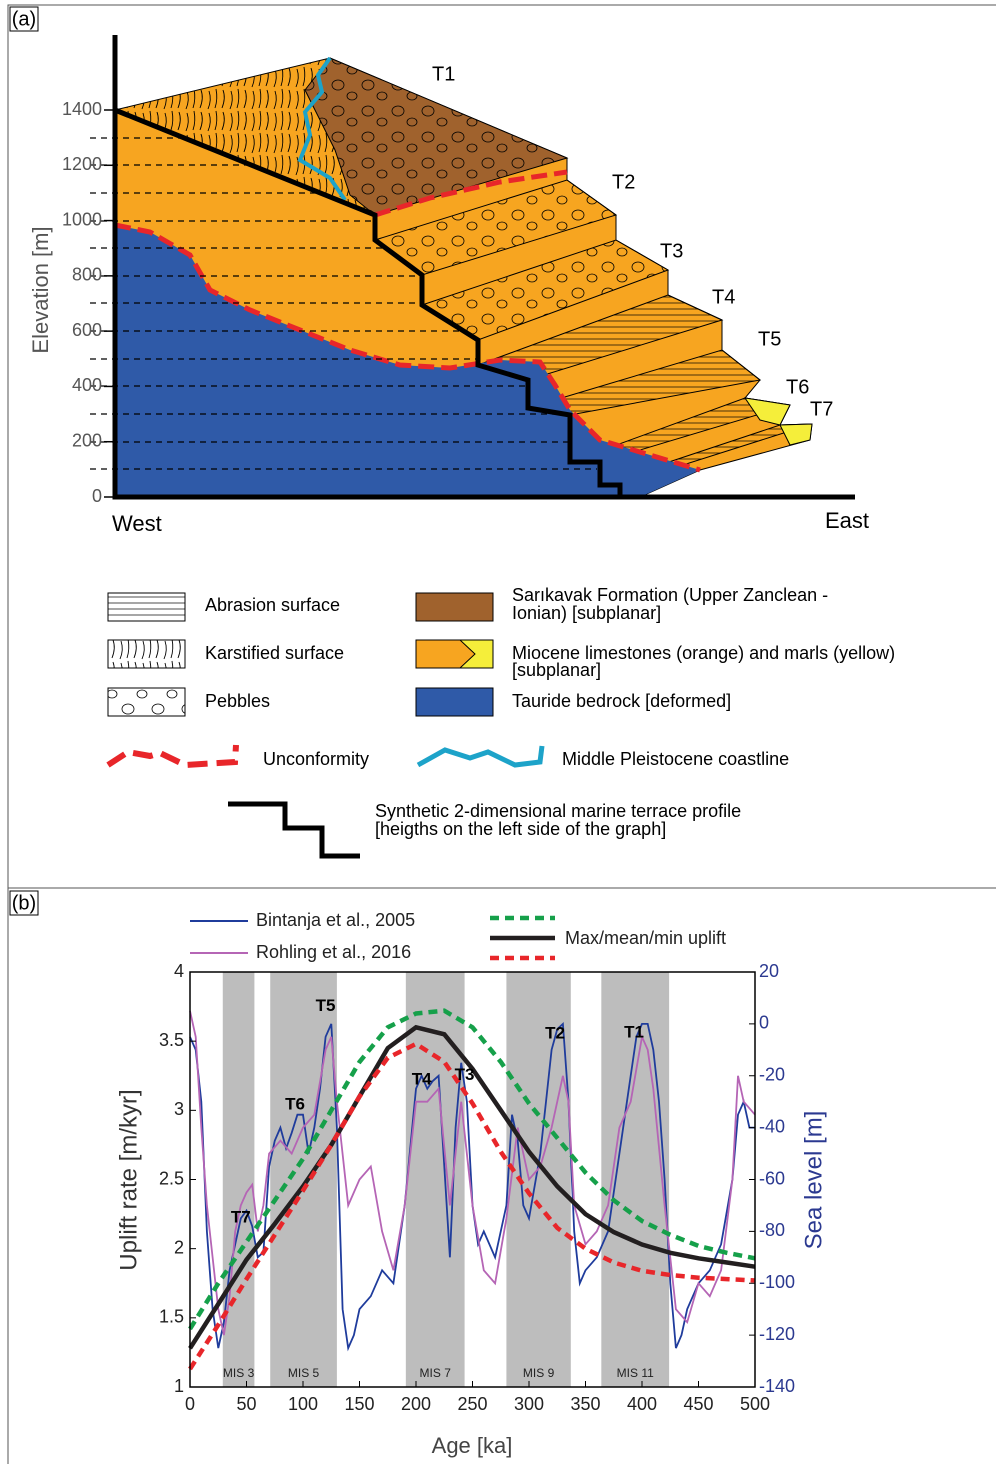  I want to click on y-tick-label: 800, so click(87, 275).